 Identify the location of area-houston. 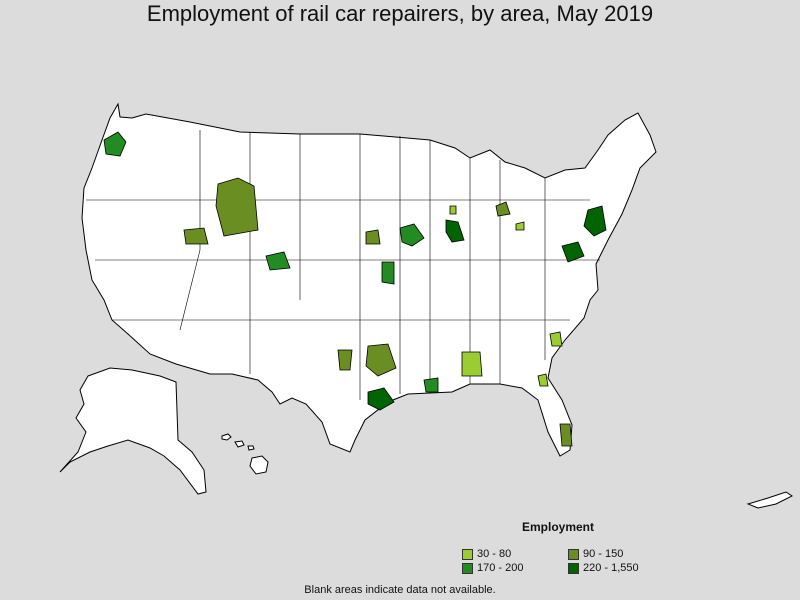
(381, 399).